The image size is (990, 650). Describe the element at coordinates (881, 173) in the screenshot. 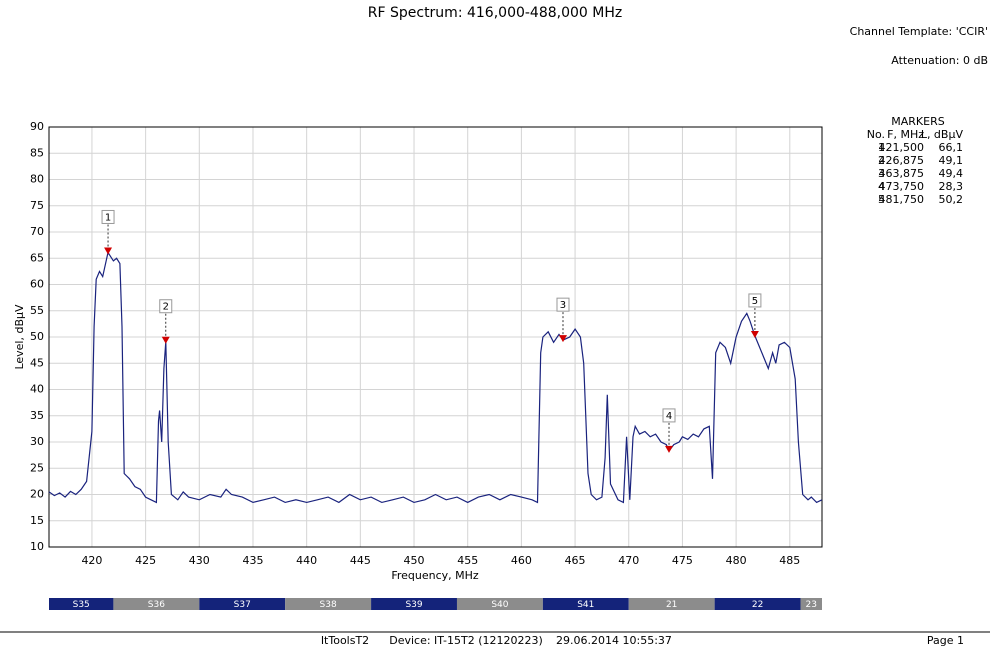

I see `markers-cell: 3` at that location.